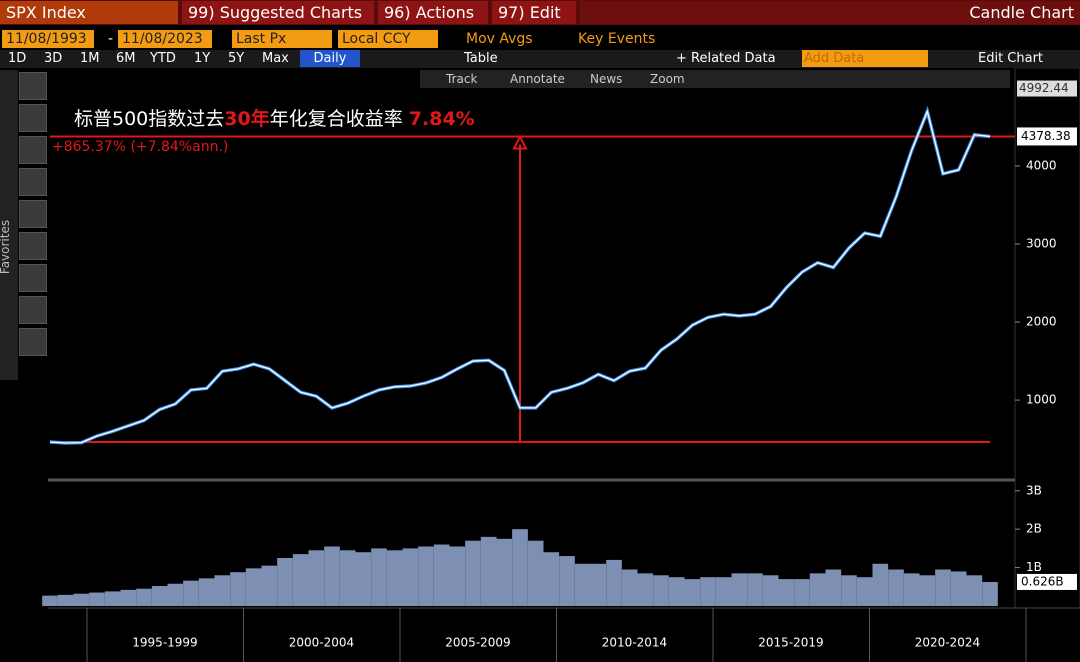 The width and height of the screenshot is (1080, 662). What do you see at coordinates (1047, 338) in the screenshot?
I see `y-axis-strip` at bounding box center [1047, 338].